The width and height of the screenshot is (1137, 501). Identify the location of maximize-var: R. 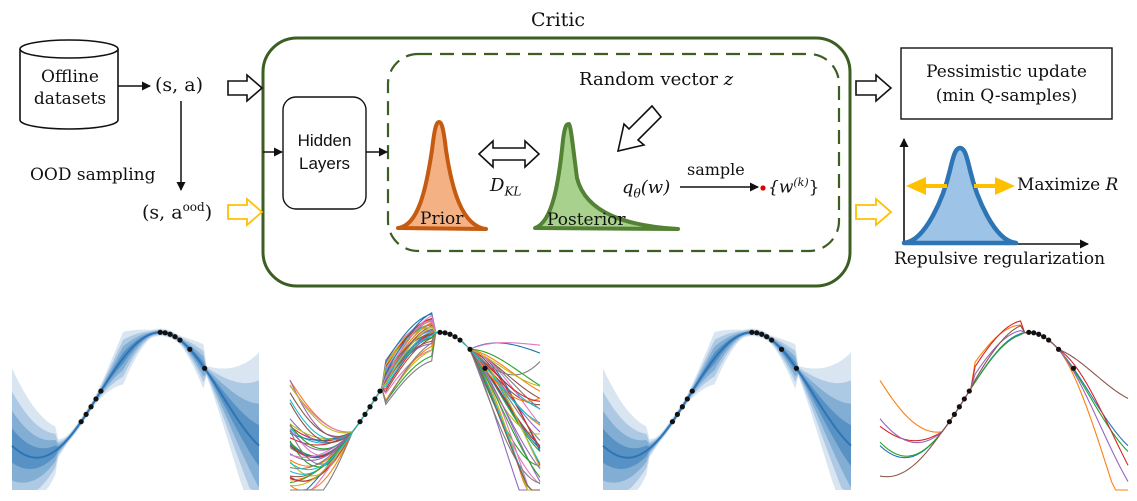
(1112, 185).